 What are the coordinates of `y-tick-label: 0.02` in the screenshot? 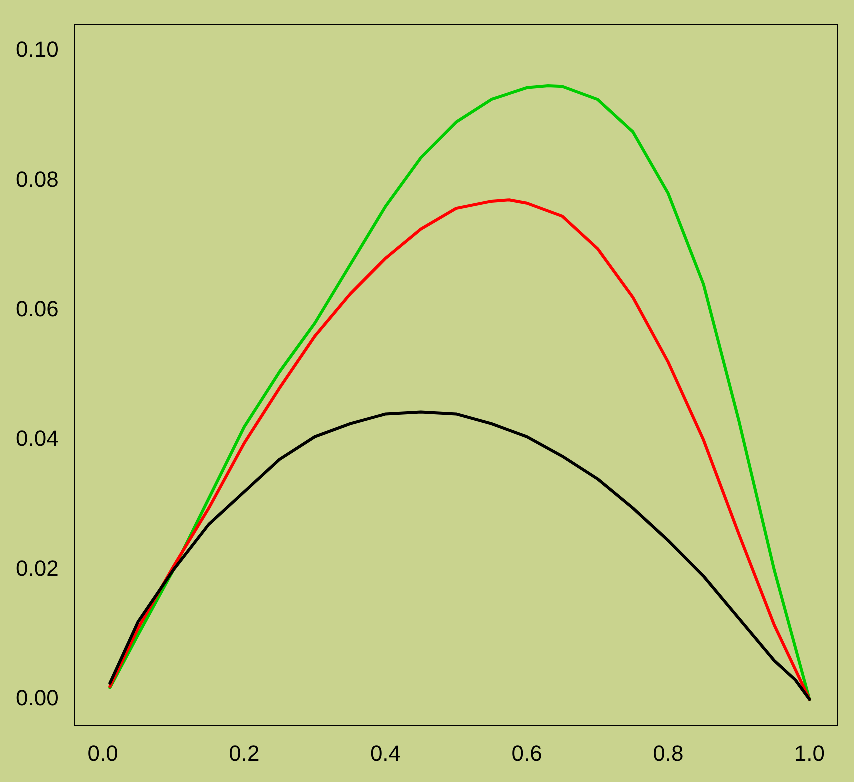 It's located at (37, 568).